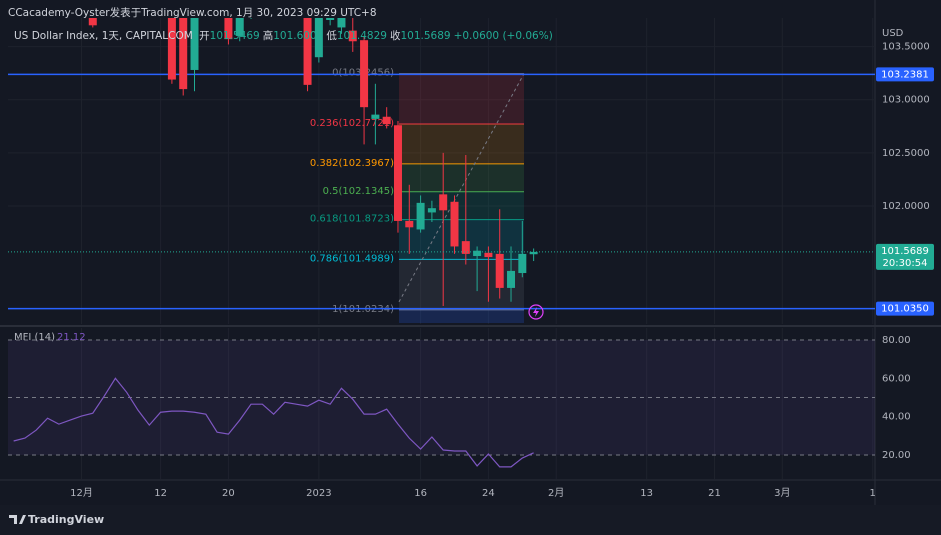 The image size is (941, 535). What do you see at coordinates (556, 493) in the screenshot?
I see `x-tick-label: 2月` at bounding box center [556, 493].